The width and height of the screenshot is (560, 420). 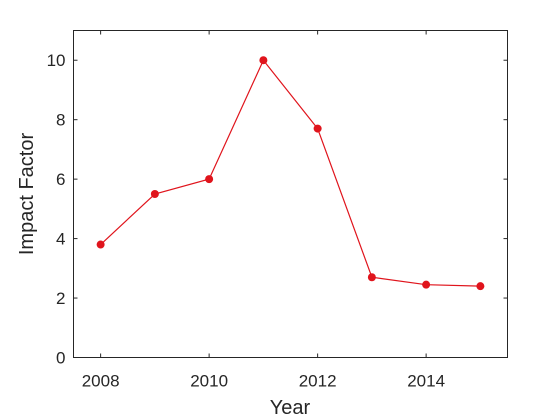 What do you see at coordinates (318, 381) in the screenshot?
I see `x-tick-label: 2012` at bounding box center [318, 381].